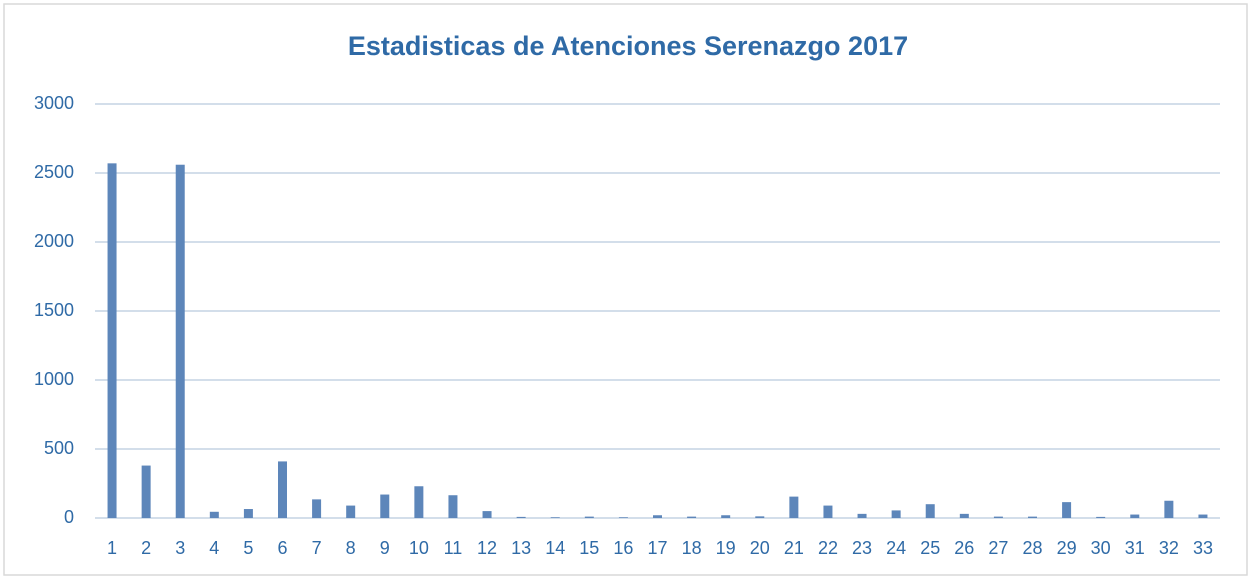  What do you see at coordinates (1169, 548) in the screenshot?
I see `x-tick-label: 32` at bounding box center [1169, 548].